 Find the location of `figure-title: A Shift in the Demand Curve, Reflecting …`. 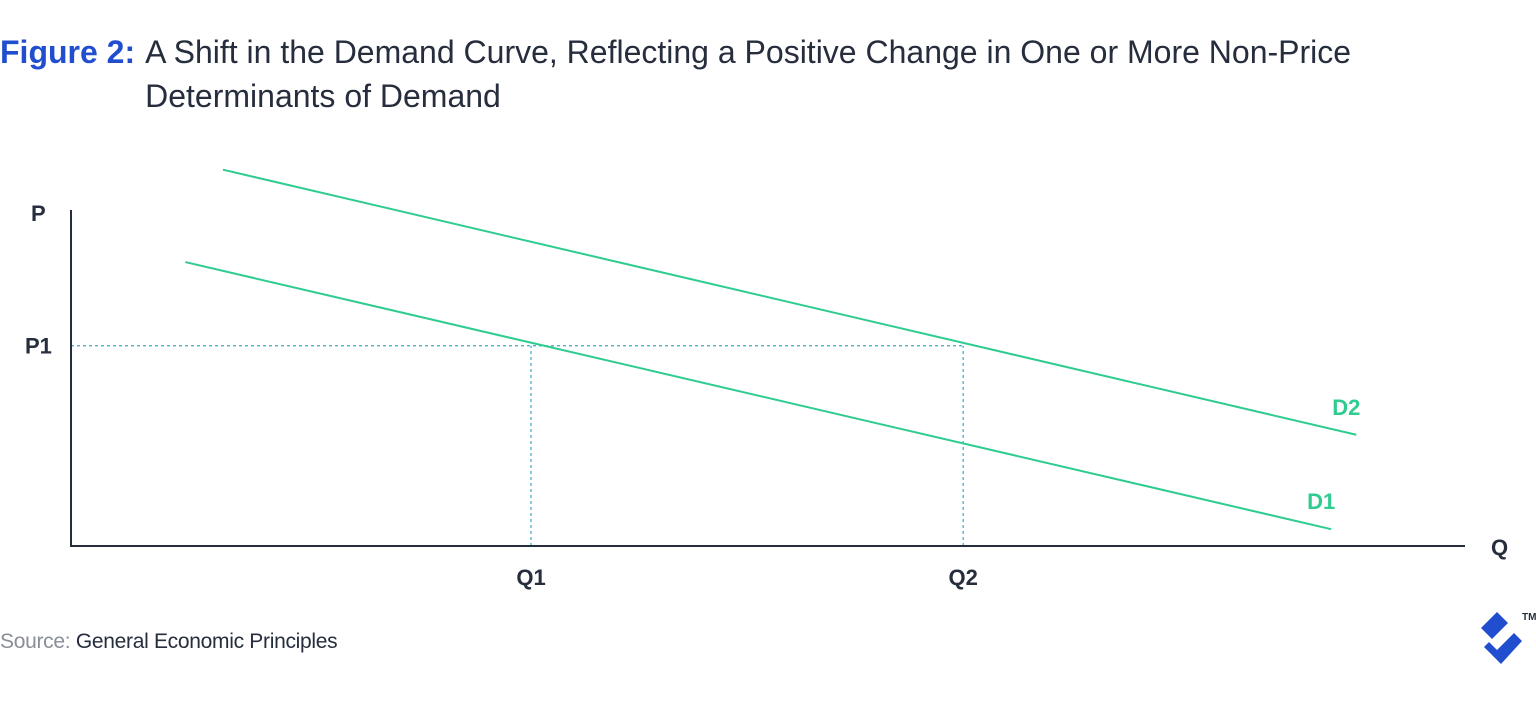

figure-title: A Shift in the Demand Curve, Reflecting … is located at coordinates (748, 74).